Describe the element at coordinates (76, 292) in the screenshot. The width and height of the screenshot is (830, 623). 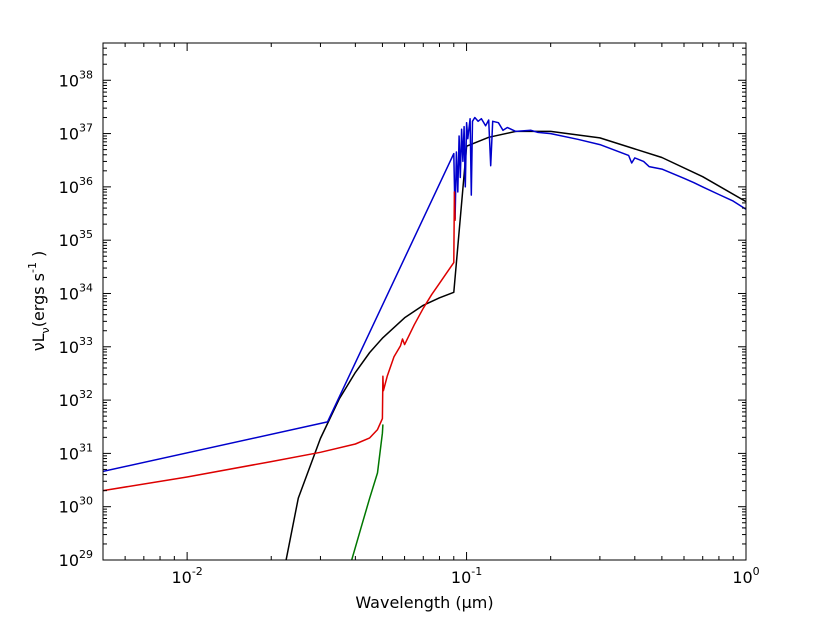
I see `y-tick-label: 1034` at that location.